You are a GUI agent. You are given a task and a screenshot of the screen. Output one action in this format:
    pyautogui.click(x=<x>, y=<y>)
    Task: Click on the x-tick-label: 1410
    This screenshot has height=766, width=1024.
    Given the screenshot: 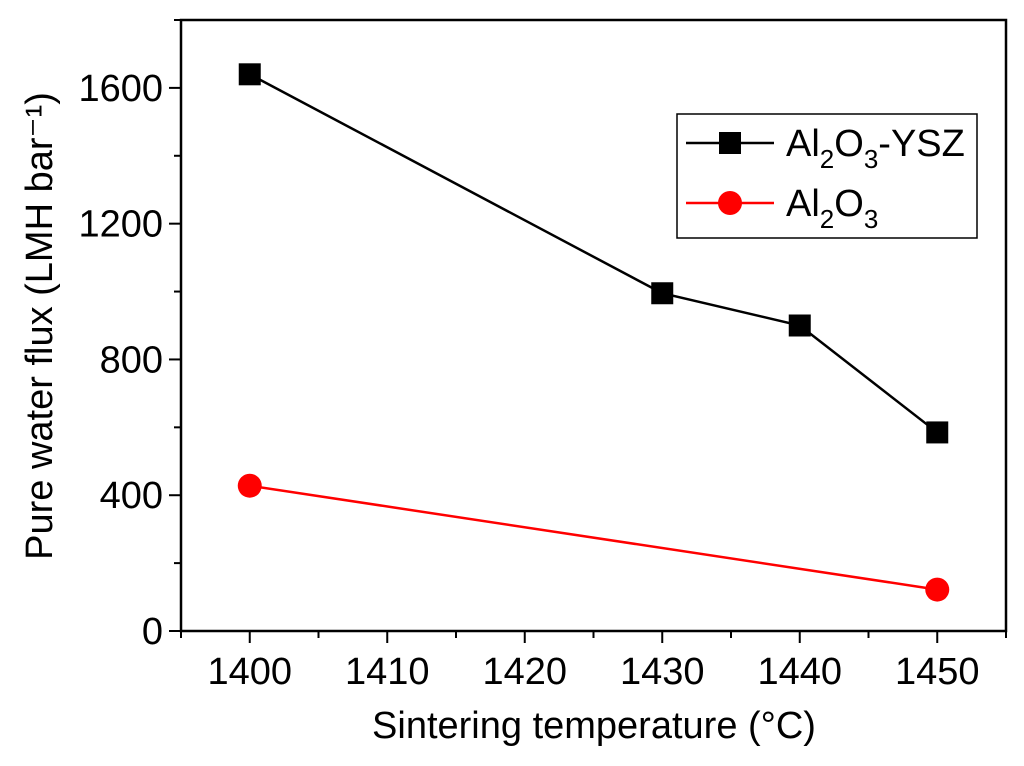 What is the action you would take?
    pyautogui.click(x=387, y=672)
    